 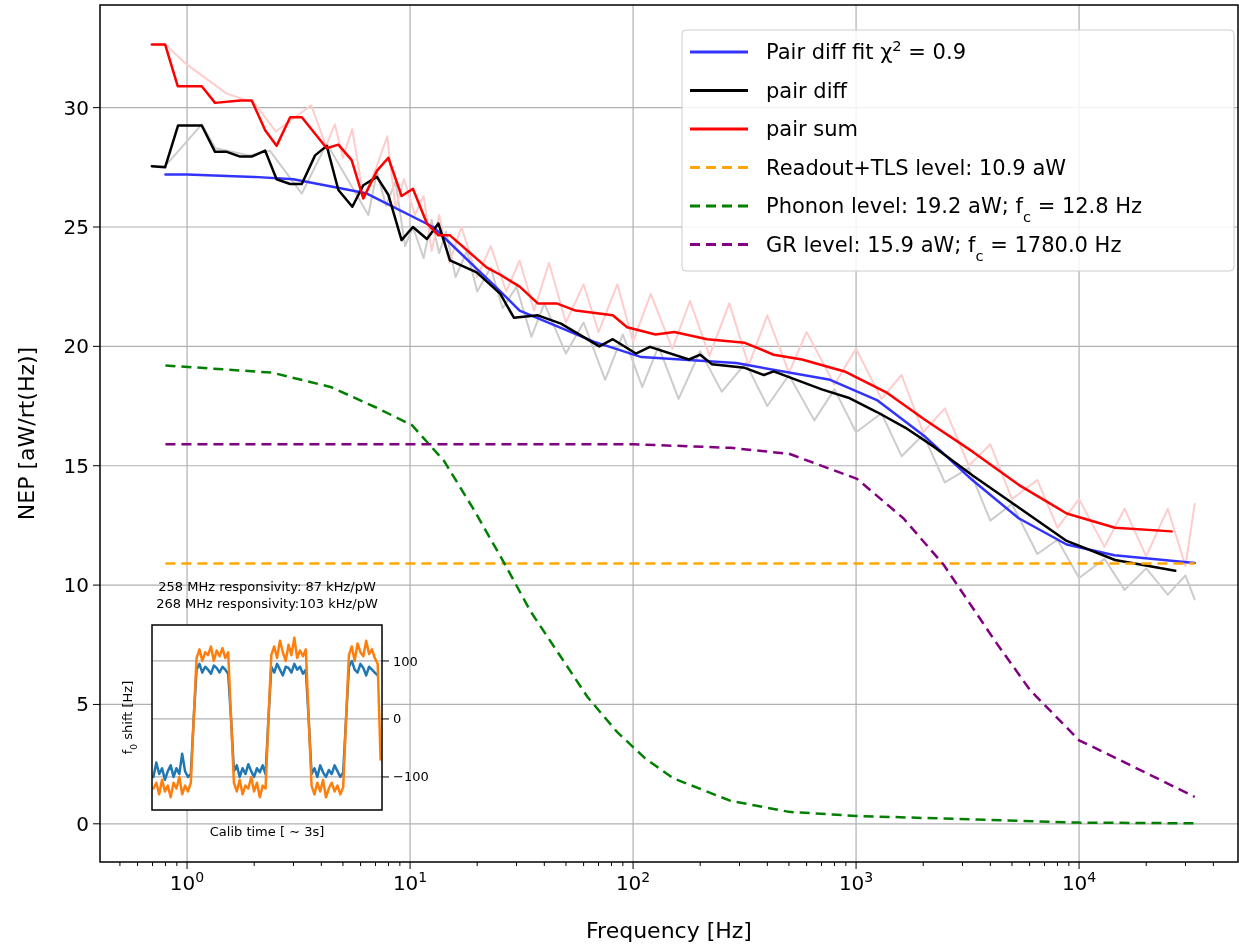 I want to click on y-tick-label: 30, so click(x=76, y=107).